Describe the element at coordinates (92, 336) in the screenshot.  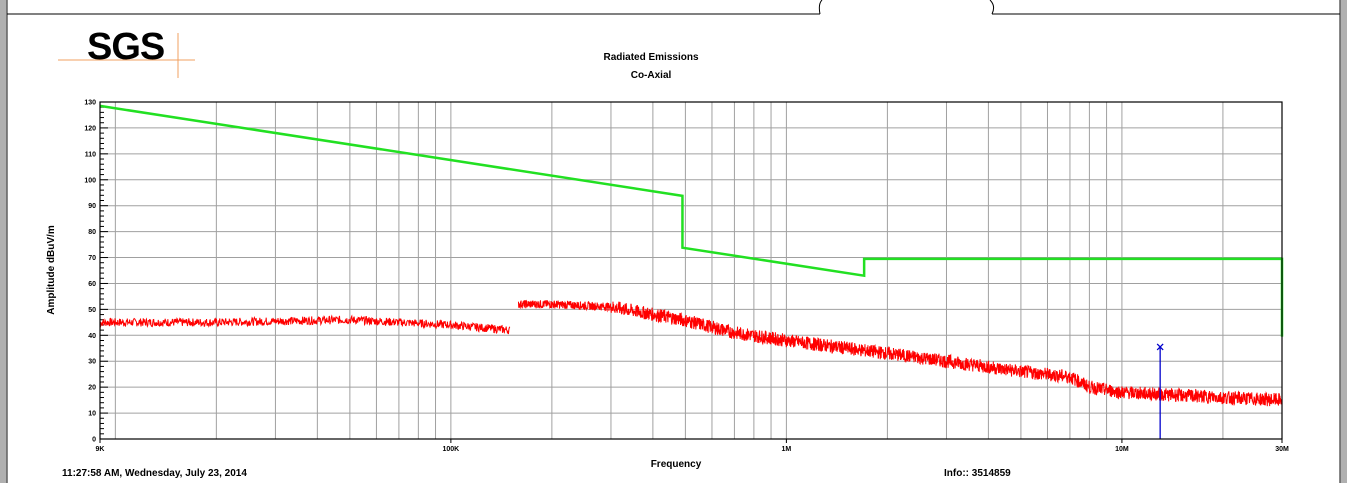
I see `y-tick-label: 40` at that location.